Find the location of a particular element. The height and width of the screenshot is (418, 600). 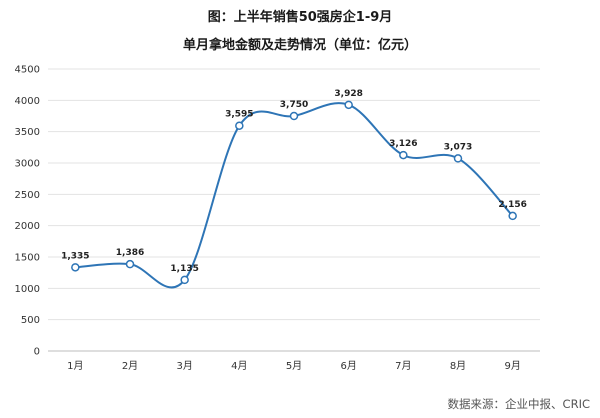

x-tick-label: 6月 is located at coordinates (348, 366).